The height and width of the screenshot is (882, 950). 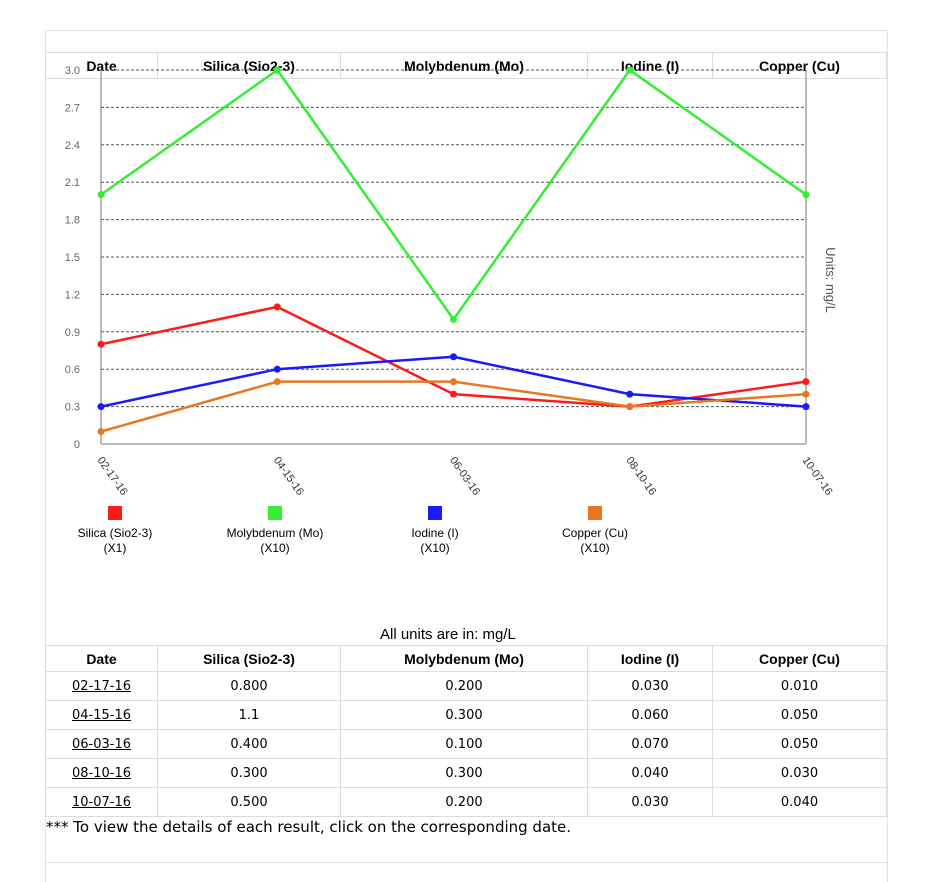 What do you see at coordinates (72, 108) in the screenshot?
I see `y-tick-label: 2.7` at bounding box center [72, 108].